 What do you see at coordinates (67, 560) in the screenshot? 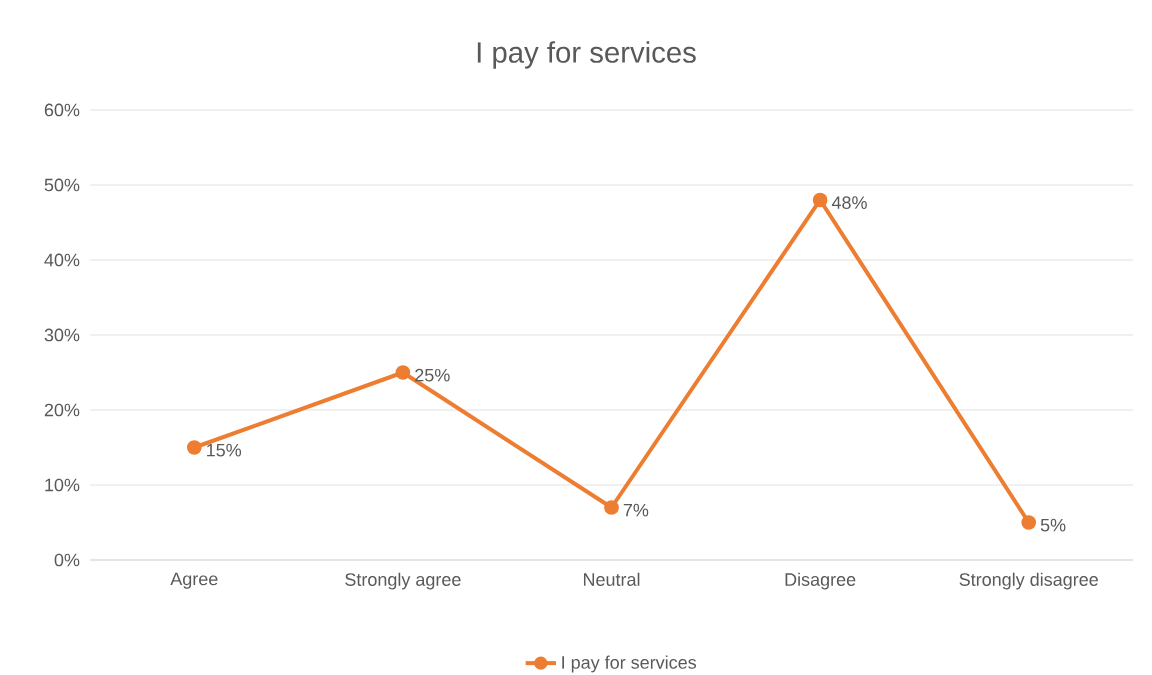
I see `y-tick-label: 0%` at bounding box center [67, 560].